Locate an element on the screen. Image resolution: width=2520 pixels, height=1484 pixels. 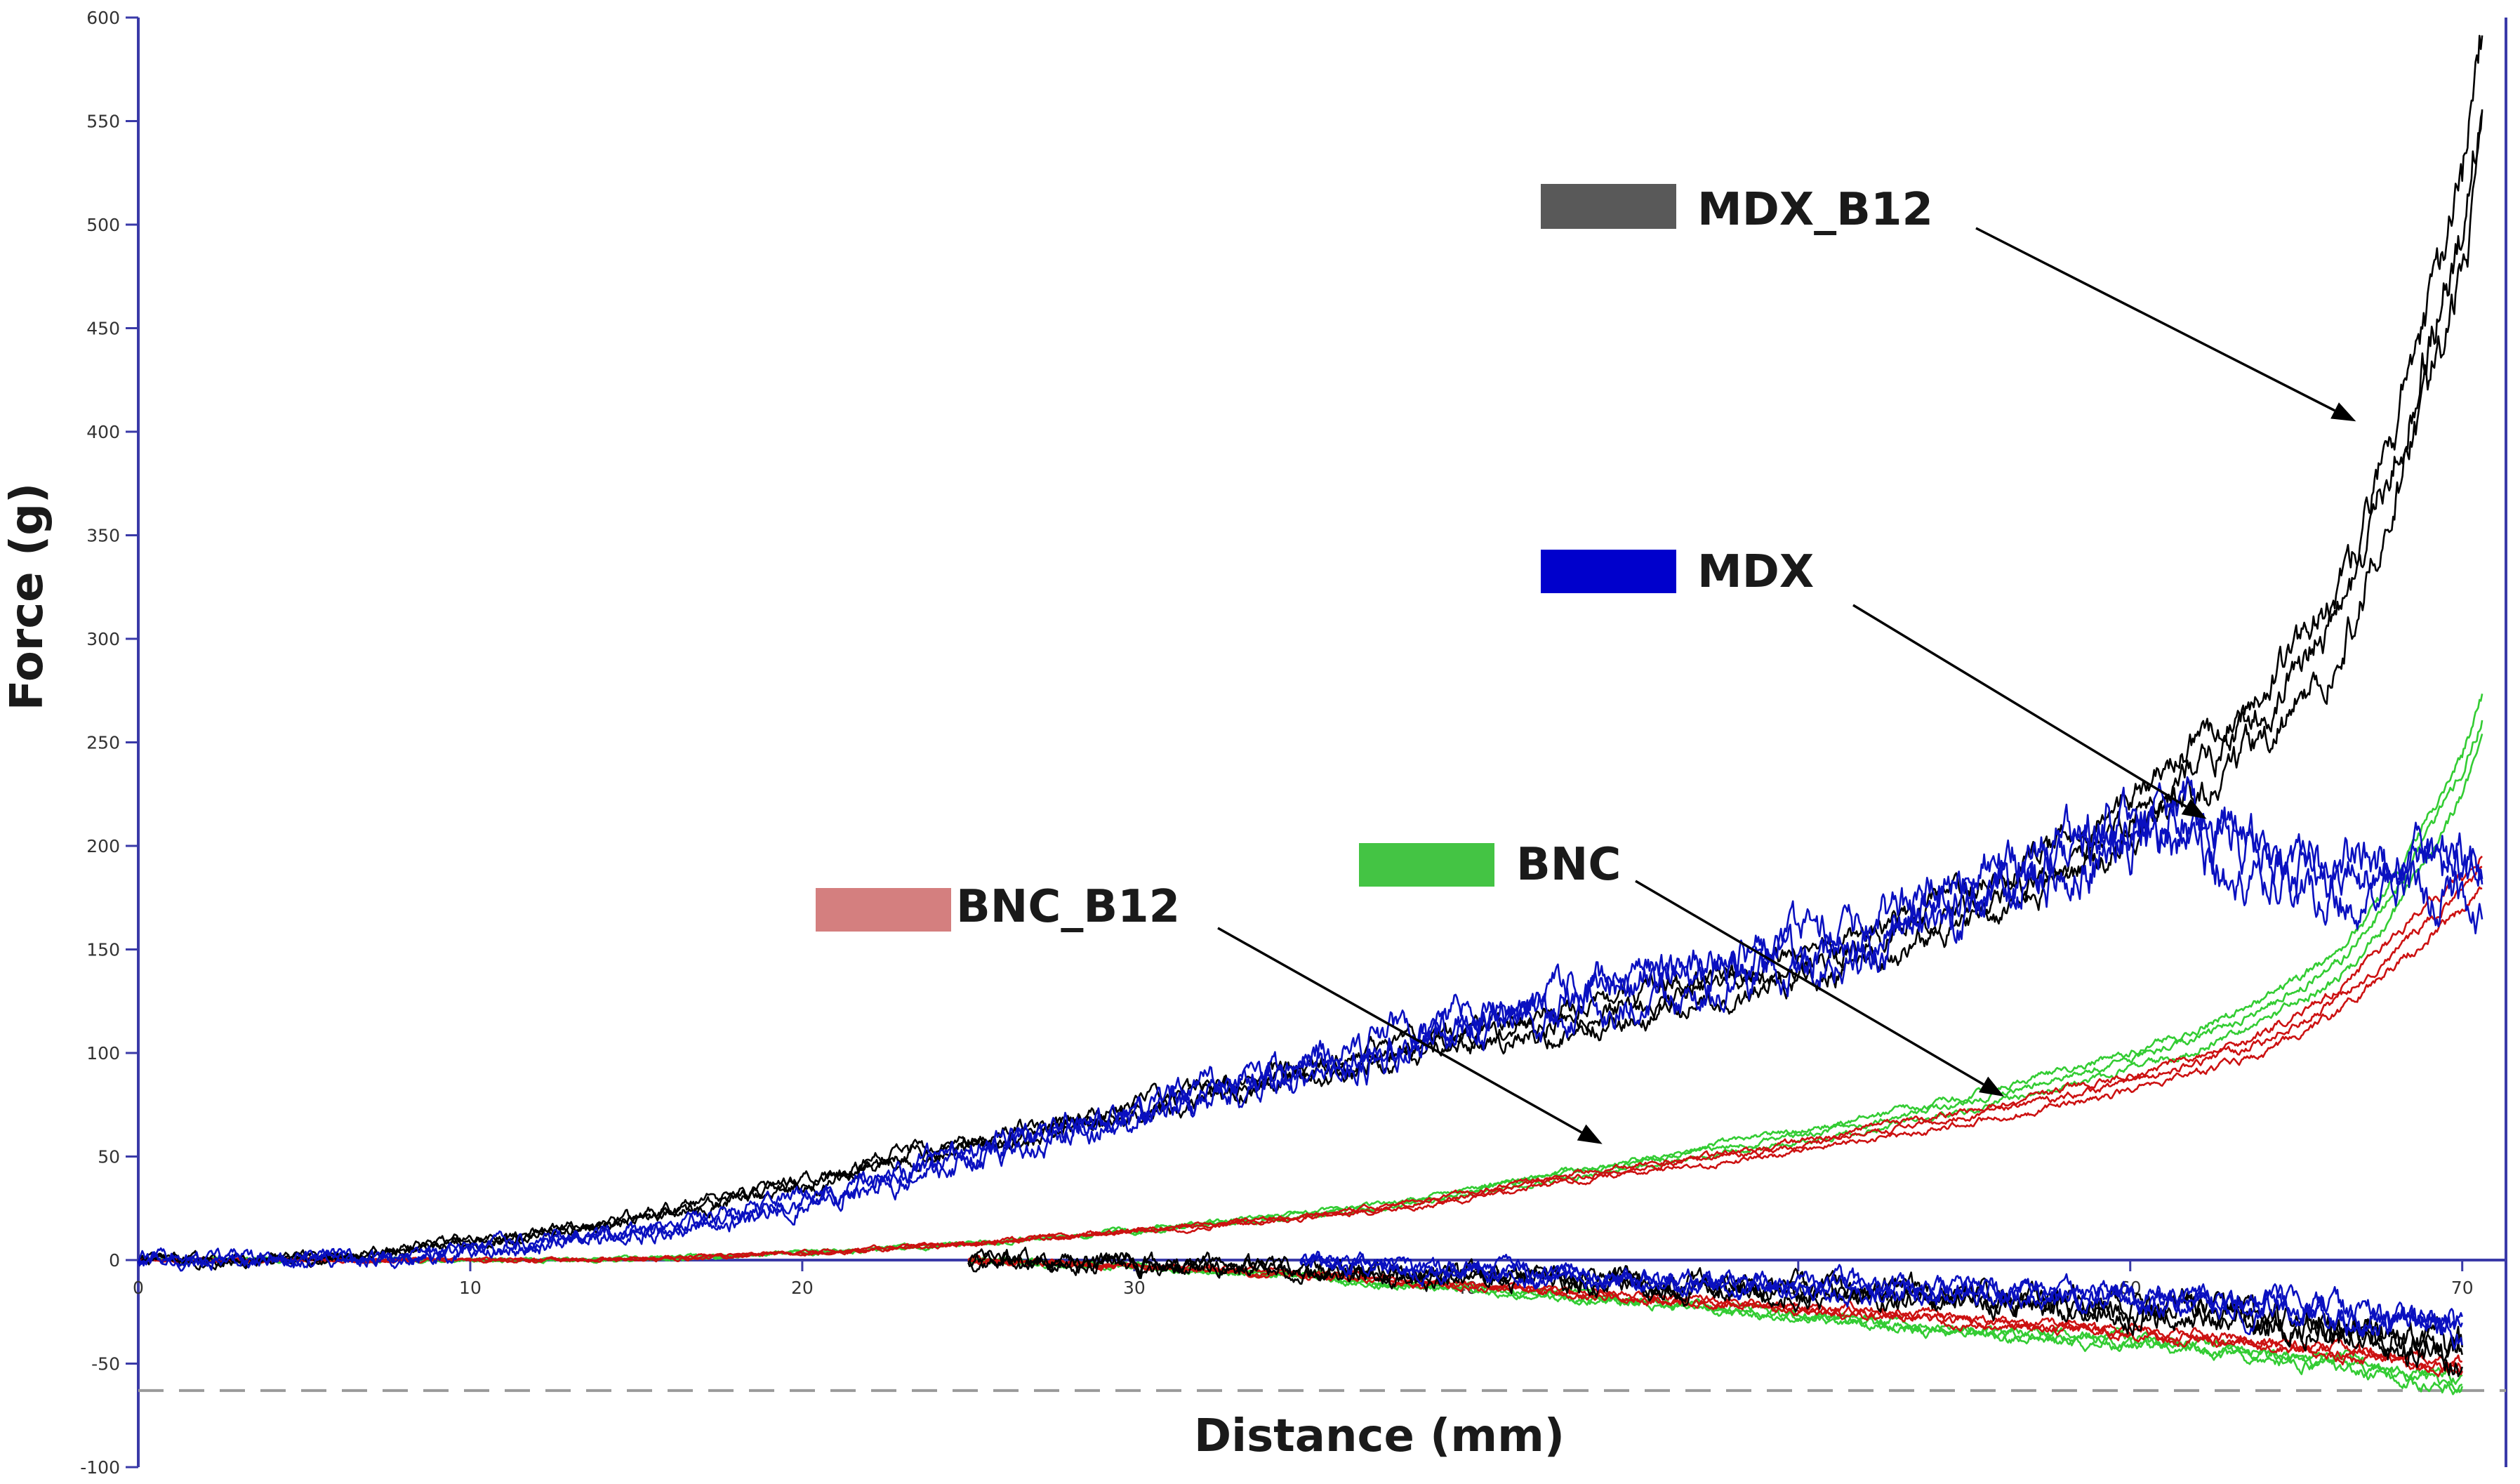
legend-label-mdx-b12: MDX_B12 is located at coordinates (1815, 210).